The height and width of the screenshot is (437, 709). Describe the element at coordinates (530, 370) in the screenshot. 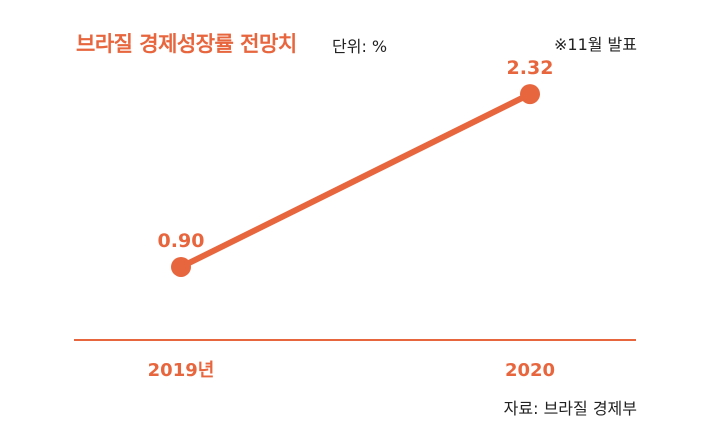

I see `x-tick-2020: 2020` at that location.